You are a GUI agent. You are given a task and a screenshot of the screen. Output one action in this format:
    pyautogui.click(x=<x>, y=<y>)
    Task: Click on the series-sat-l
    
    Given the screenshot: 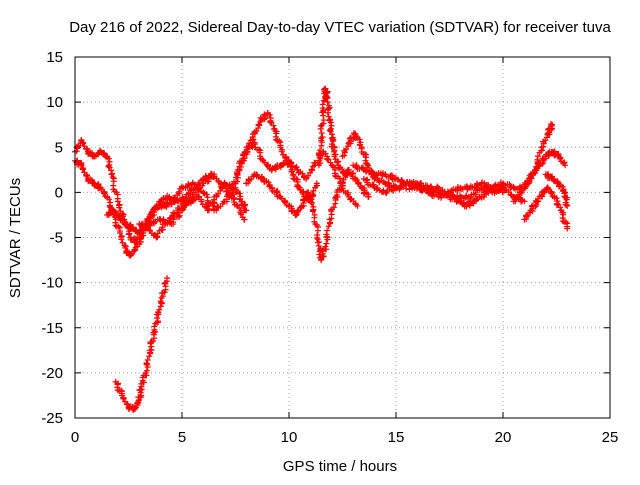 What is the action you would take?
    pyautogui.click(x=433, y=188)
    